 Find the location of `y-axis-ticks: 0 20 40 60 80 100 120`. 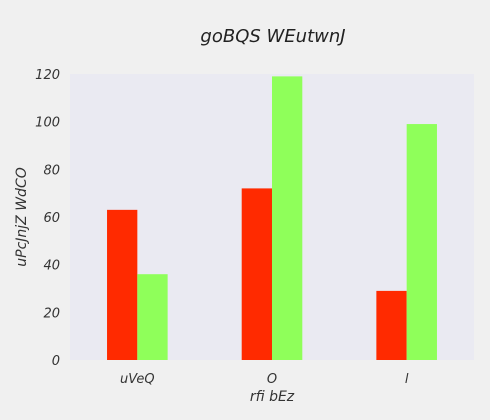

y-axis-ticks: 0 20 40 60 80 100 120 is located at coordinates (47, 218).